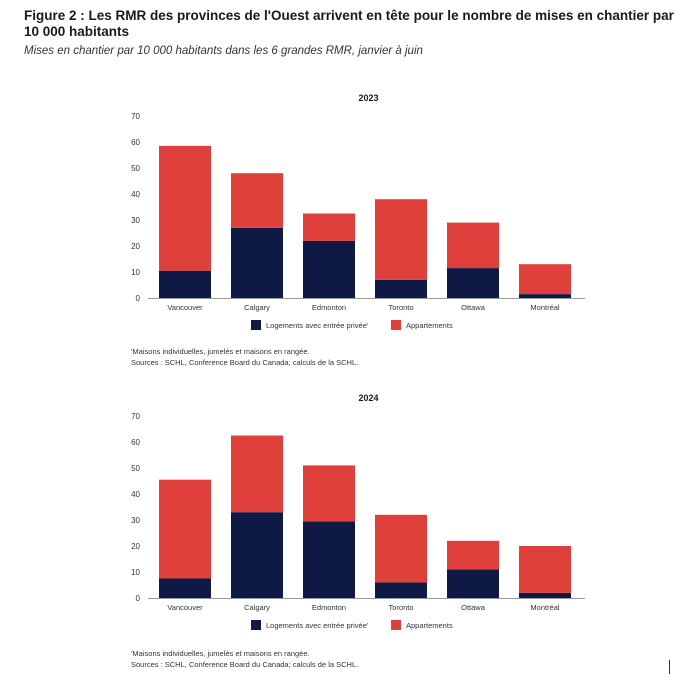 The height and width of the screenshot is (687, 700). I want to click on legend-swatch-2023-apartments, so click(396, 325).